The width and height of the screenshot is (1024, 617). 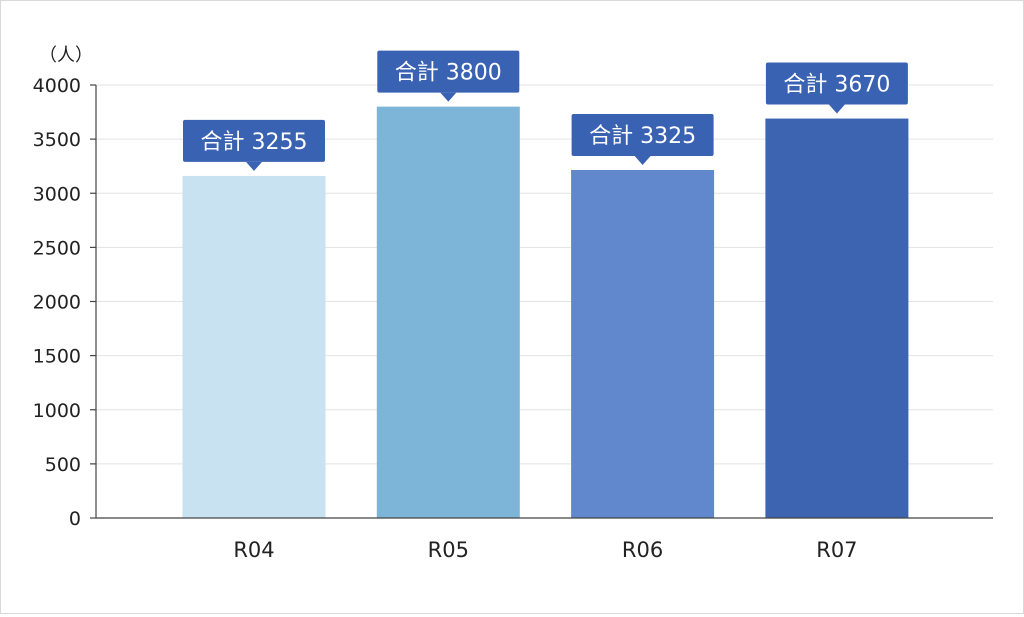 I want to click on callout-total-label: 合計 3255, so click(x=254, y=142).